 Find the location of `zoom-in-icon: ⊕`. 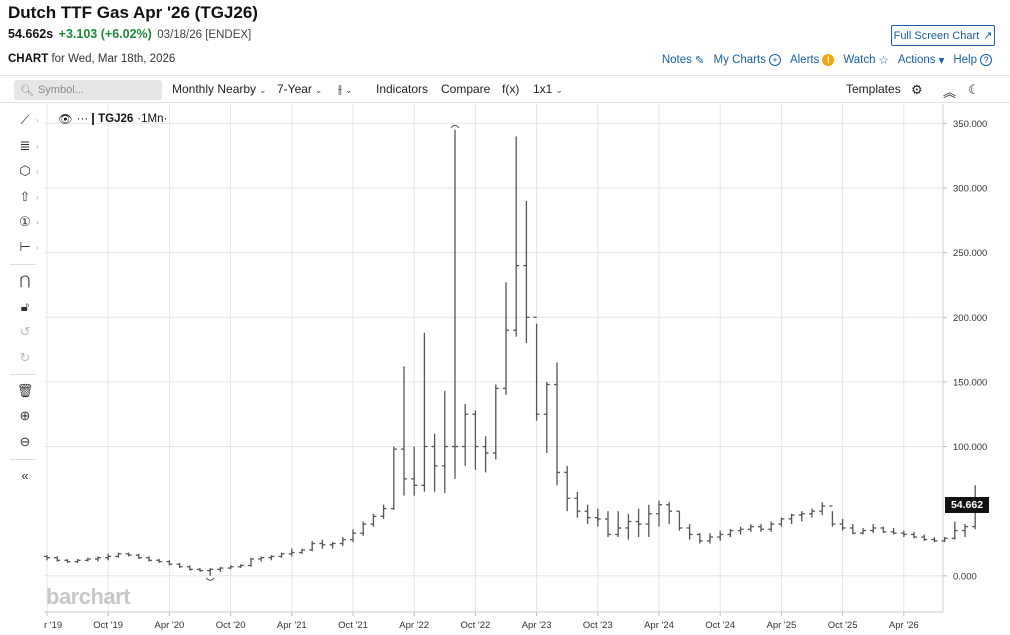

zoom-in-icon: ⊕ is located at coordinates (25, 415).